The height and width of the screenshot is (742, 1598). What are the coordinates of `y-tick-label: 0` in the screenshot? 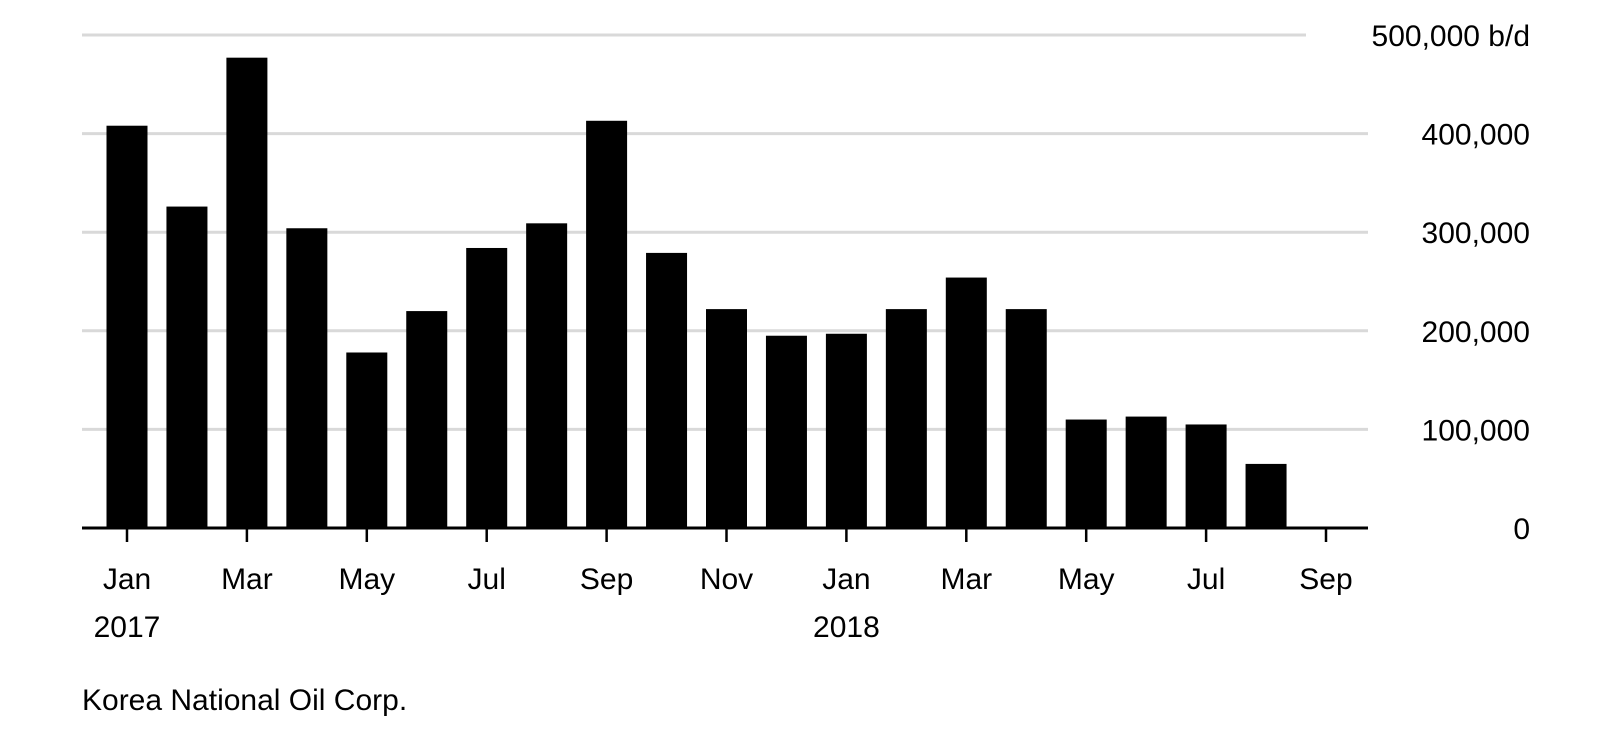 It's located at (1521, 529).